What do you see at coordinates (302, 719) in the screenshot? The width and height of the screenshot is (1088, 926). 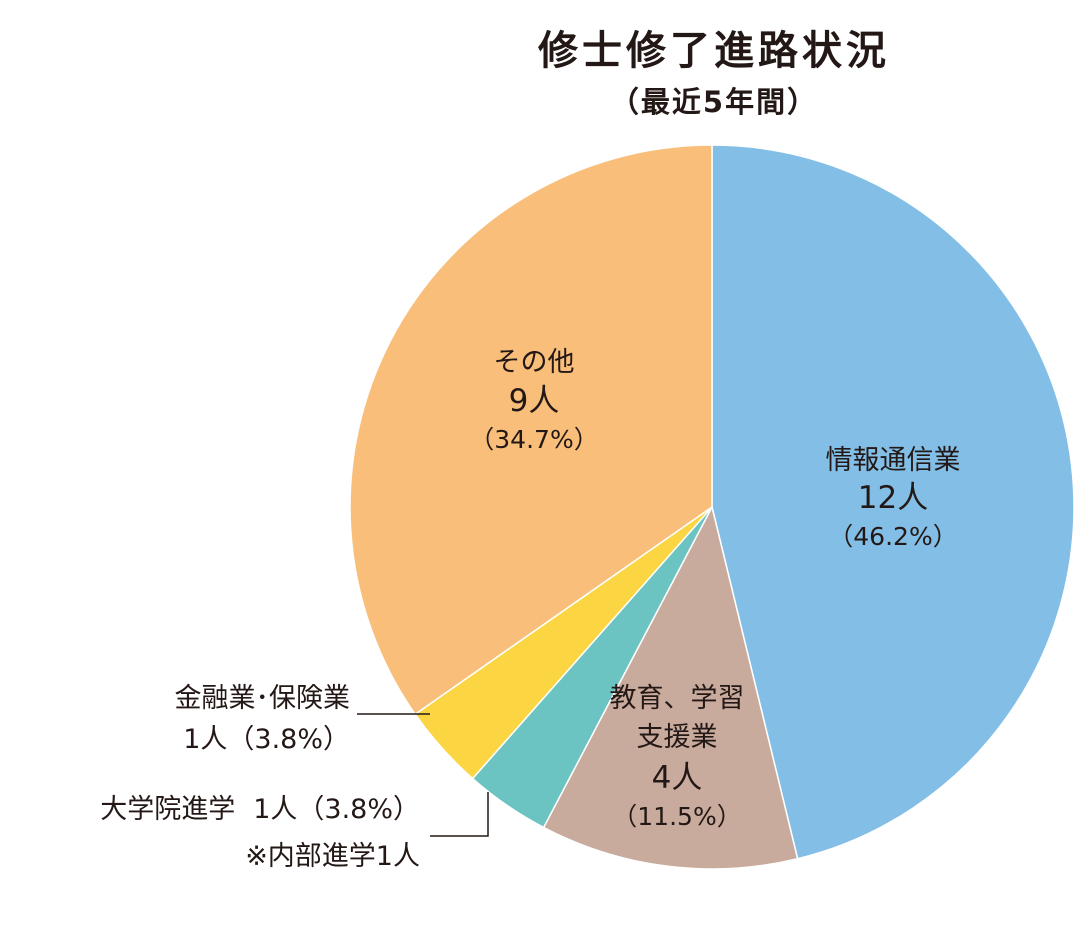 I see `slice-label-finance: 金融業･保険業 1人（3.8%）` at bounding box center [302, 719].